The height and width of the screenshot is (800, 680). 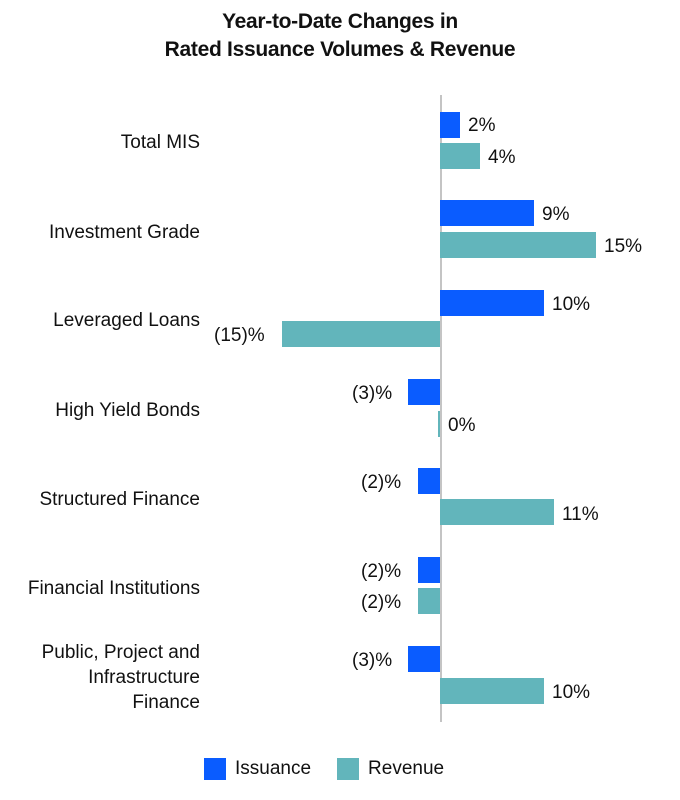 What do you see at coordinates (556, 214) in the screenshot?
I see `value-label-issuance: 9%` at bounding box center [556, 214].